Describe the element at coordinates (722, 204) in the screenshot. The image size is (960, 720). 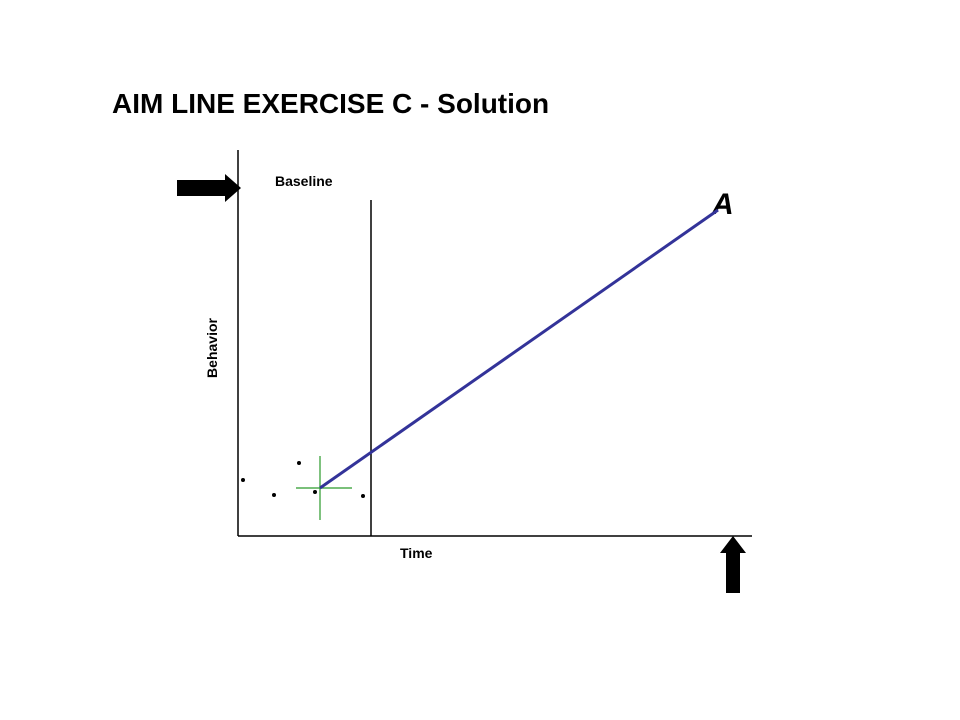
I see `aim-label: A` at that location.